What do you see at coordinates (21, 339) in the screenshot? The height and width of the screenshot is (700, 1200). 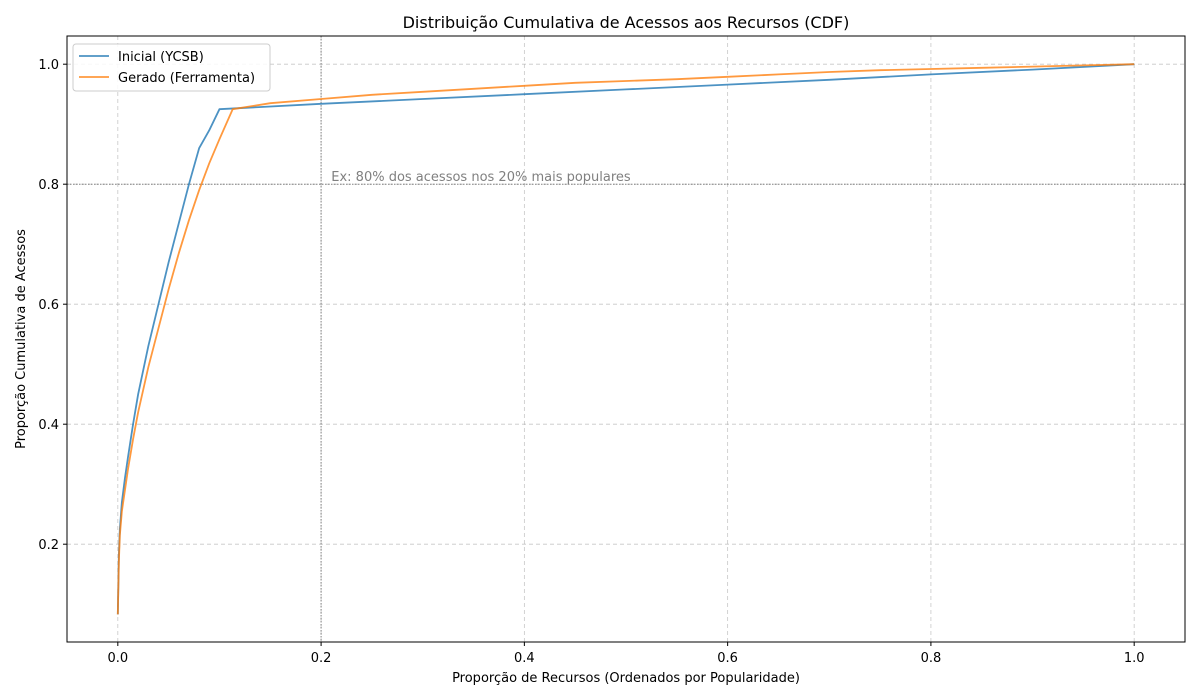 I see `y-axis-label: Proporção Cumulativa de Acessos` at bounding box center [21, 339].